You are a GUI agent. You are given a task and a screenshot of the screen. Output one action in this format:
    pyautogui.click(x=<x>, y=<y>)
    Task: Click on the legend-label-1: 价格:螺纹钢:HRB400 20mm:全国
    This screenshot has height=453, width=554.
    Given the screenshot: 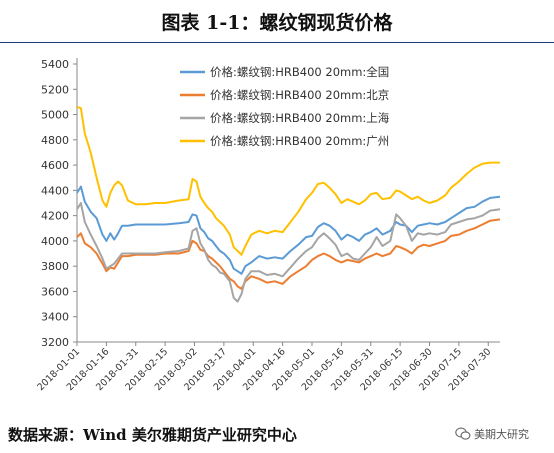 What is the action you would take?
    pyautogui.click(x=299, y=72)
    